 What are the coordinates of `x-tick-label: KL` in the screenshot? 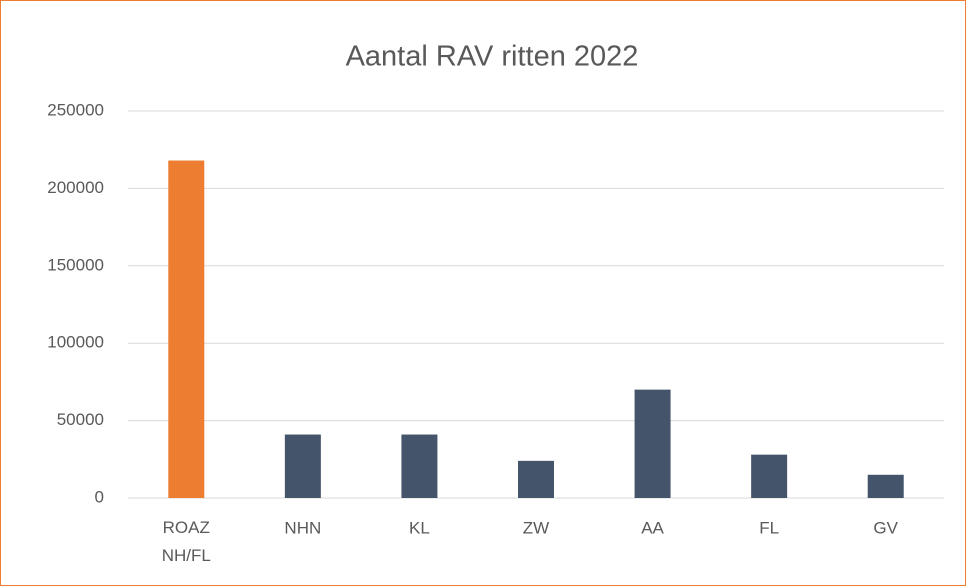 It's located at (419, 527).